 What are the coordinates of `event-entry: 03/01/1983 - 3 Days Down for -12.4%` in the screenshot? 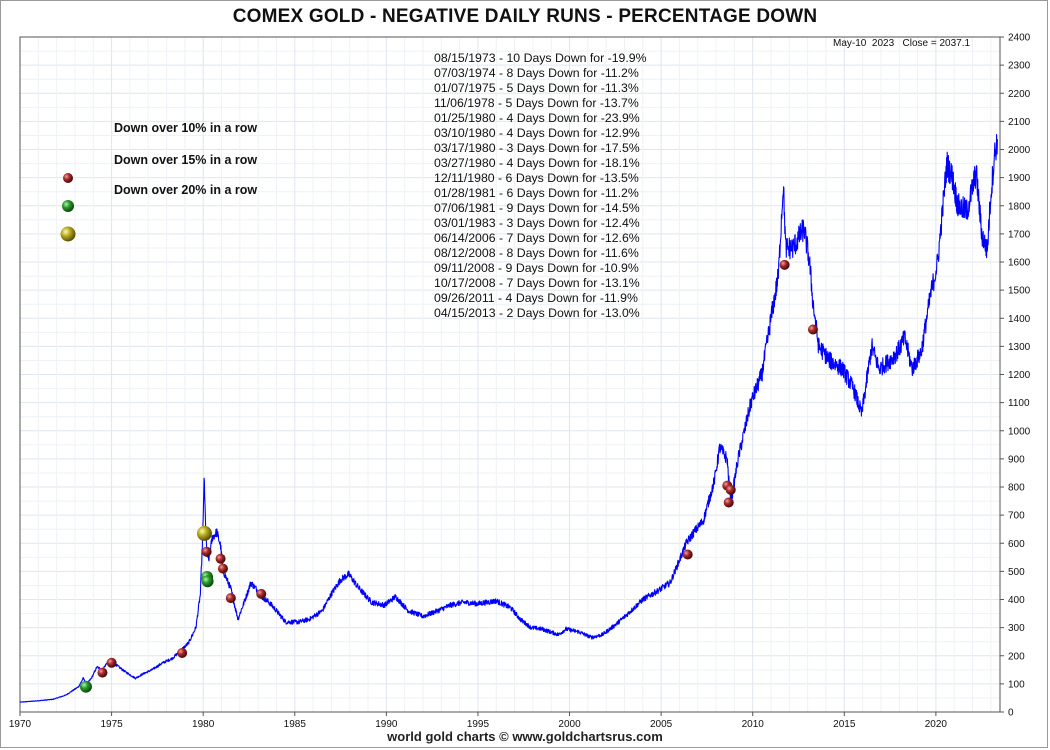 It's located at (537, 223).